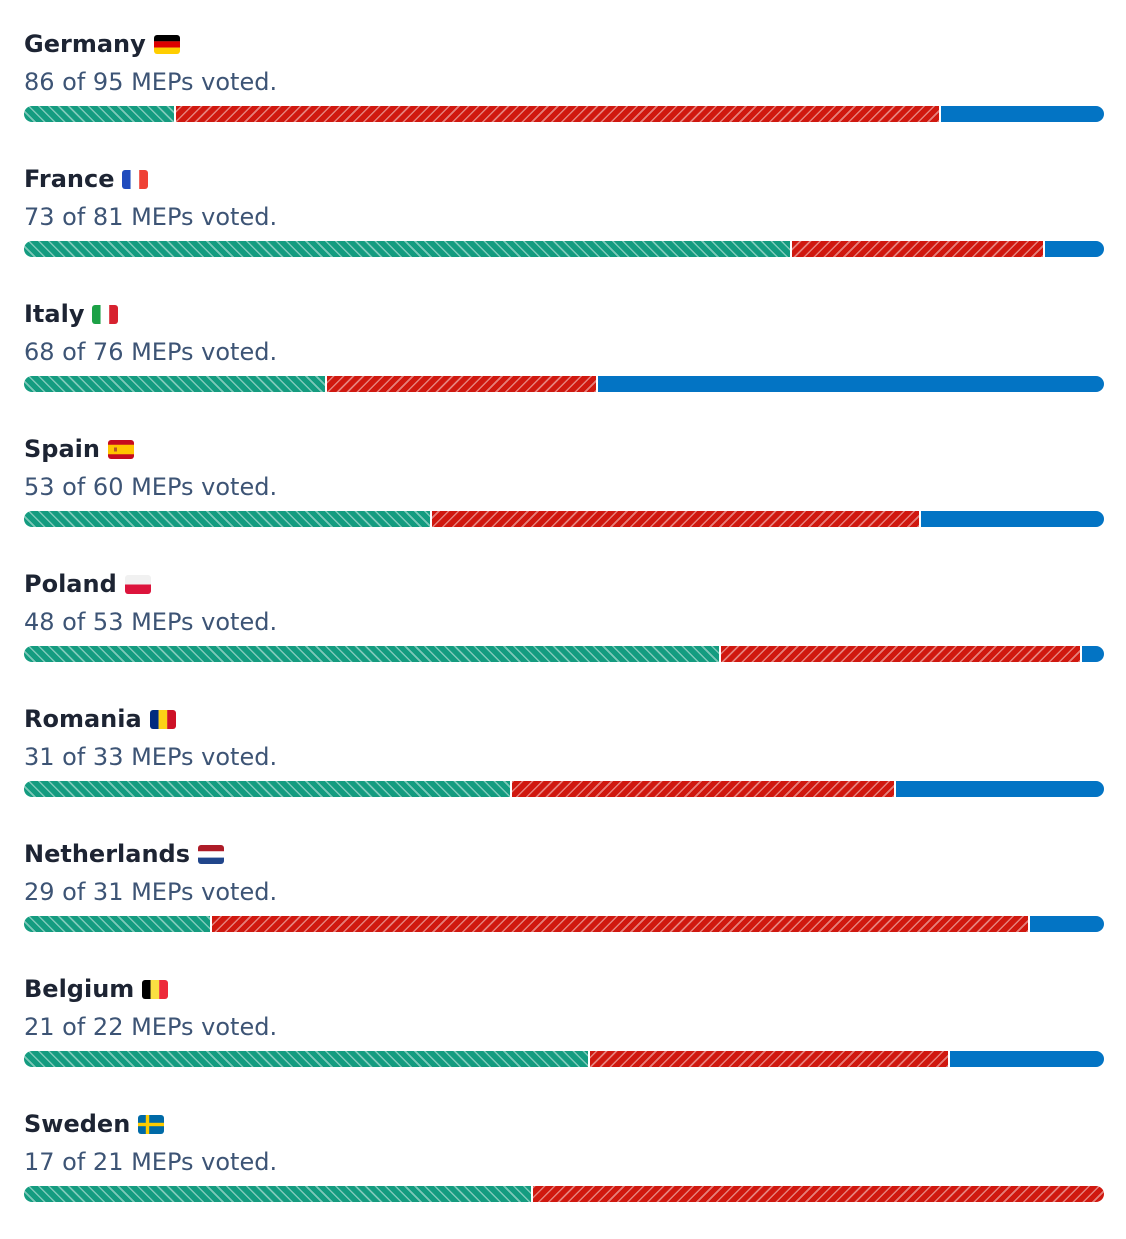 This screenshot has height=1239, width=1126. What do you see at coordinates (151, 622) in the screenshot?
I see `meps-voted-text: 48 of 53 MEPs voted.` at bounding box center [151, 622].